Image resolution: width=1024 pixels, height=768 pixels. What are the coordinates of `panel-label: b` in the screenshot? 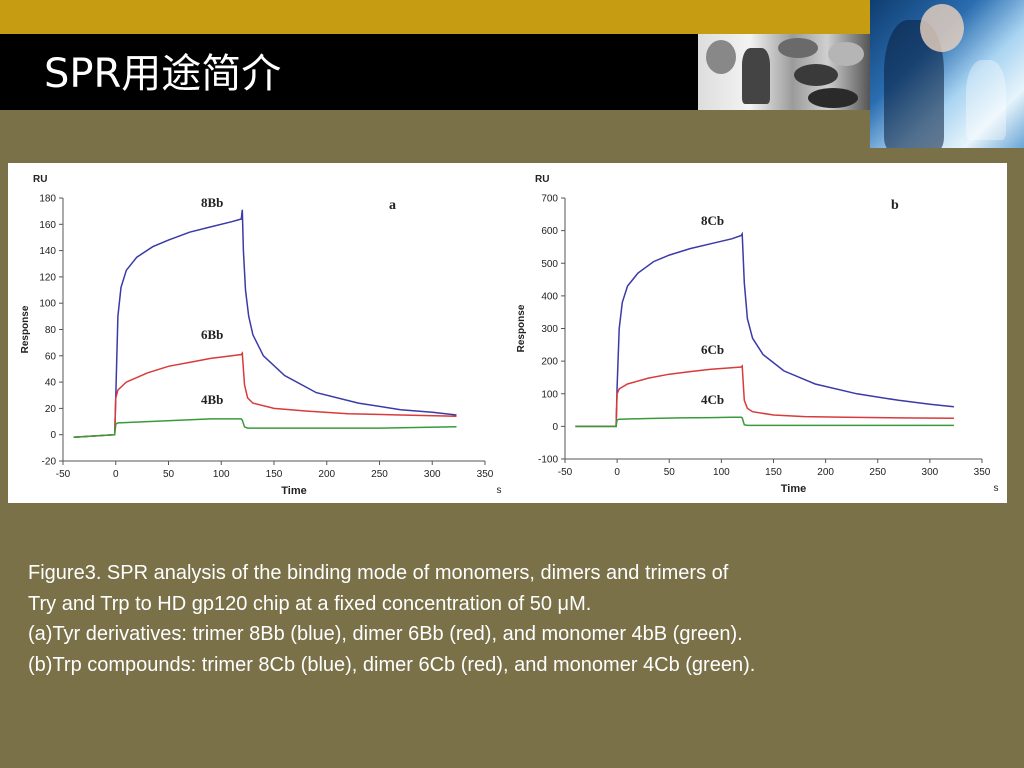 It's located at (895, 205).